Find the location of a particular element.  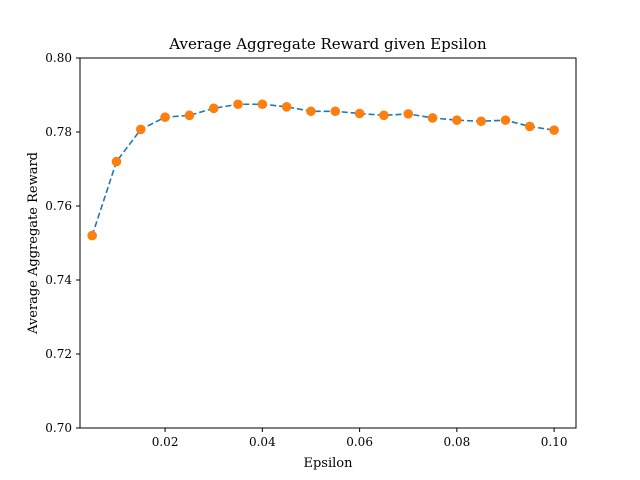

x-tick-label: 0.10 is located at coordinates (554, 442).